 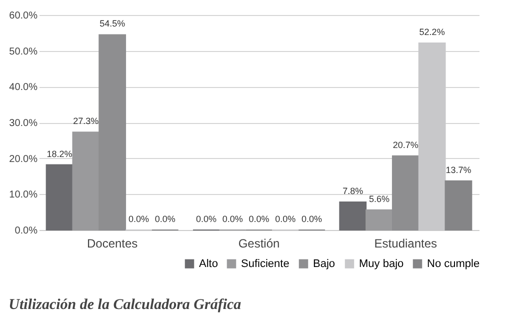 What do you see at coordinates (26, 231) in the screenshot?
I see `y-tick-label: 0.0%` at bounding box center [26, 231].